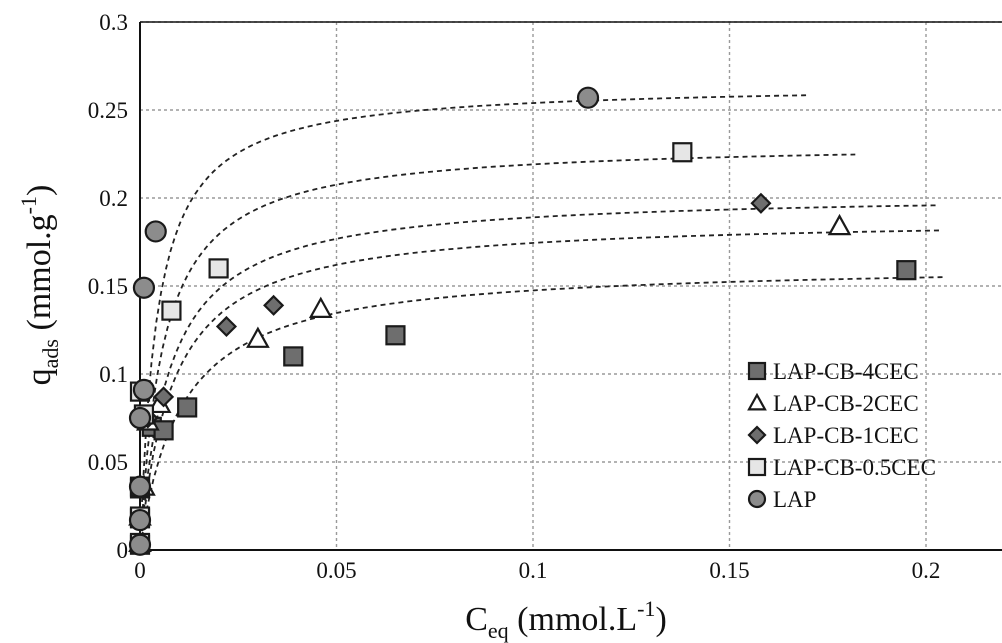 This screenshot has width=1002, height=643. Describe the element at coordinates (846, 435) in the screenshot. I see `legend-label: LAP-CB-1CEC` at that location.